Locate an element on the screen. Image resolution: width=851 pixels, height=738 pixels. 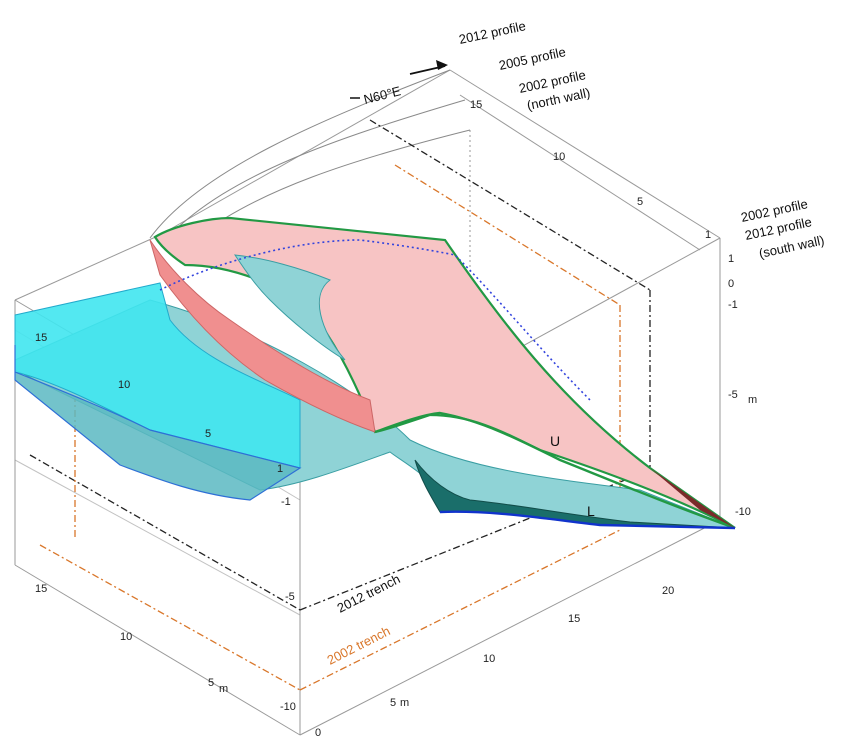
trench-2002-back-line is located at coordinates (507, 235).